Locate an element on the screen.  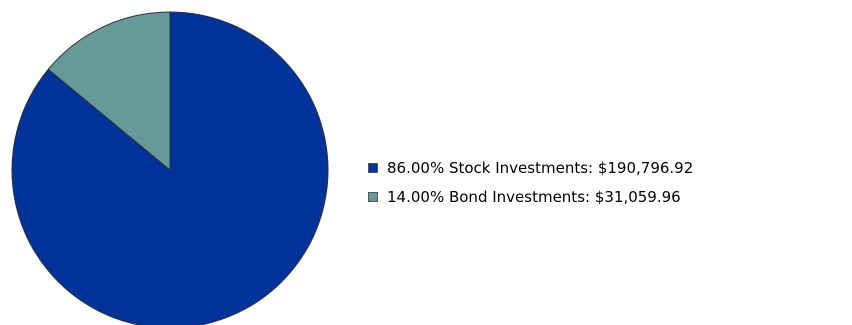
legend-swatch-stock-investments is located at coordinates (373, 167).